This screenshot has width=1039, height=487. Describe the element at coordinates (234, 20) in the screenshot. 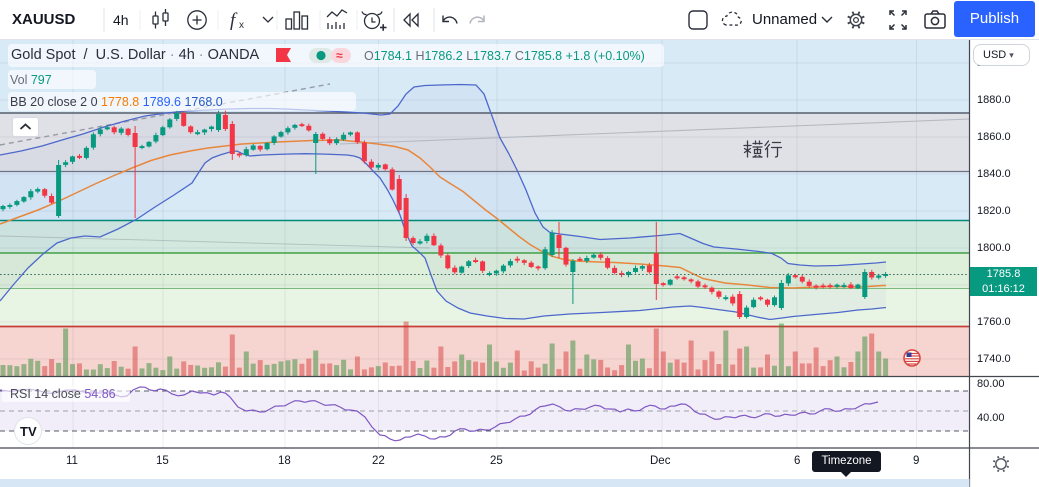

I see `svg-text: f` at that location.